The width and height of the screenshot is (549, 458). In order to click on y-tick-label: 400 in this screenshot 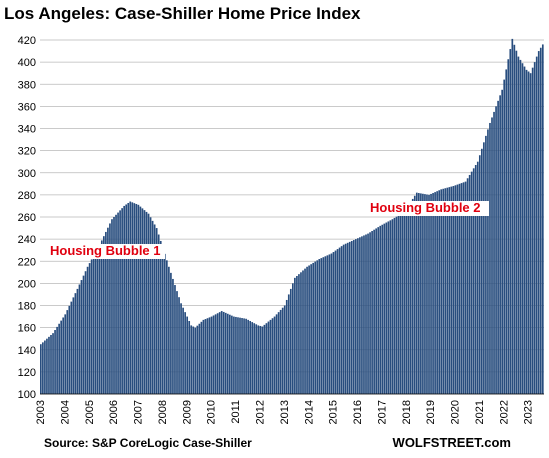, I will do `click(27, 63)`.